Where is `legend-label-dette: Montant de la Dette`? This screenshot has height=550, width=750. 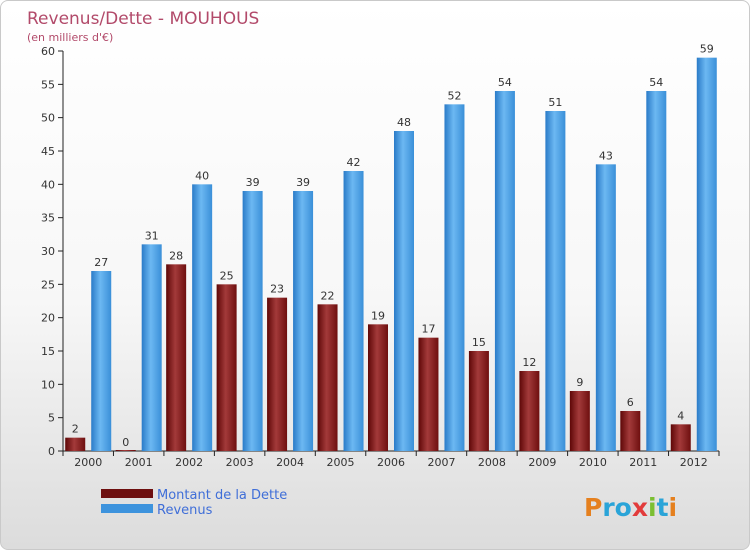 legend-label-dette: Montant de la Dette is located at coordinates (222, 495).